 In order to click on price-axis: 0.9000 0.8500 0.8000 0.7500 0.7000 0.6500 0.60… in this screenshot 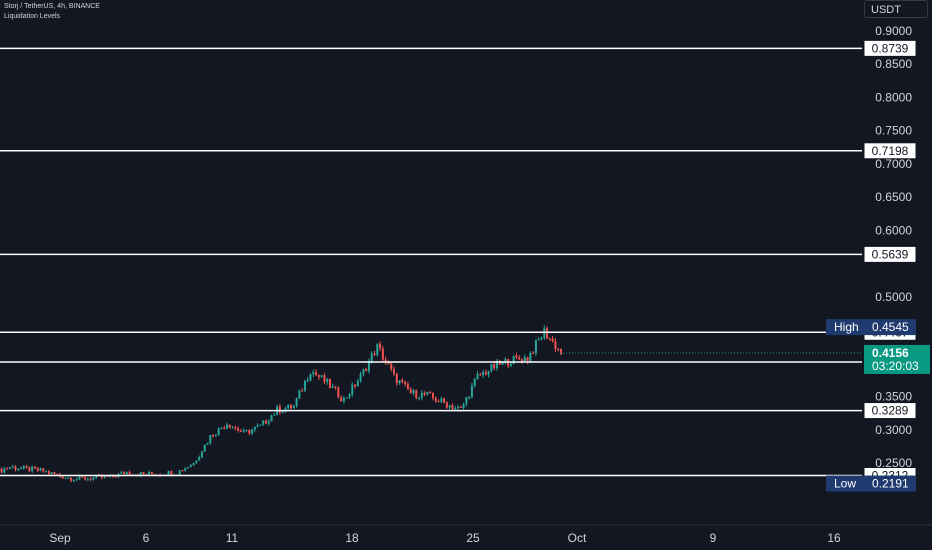, I will do `click(893, 247)`.